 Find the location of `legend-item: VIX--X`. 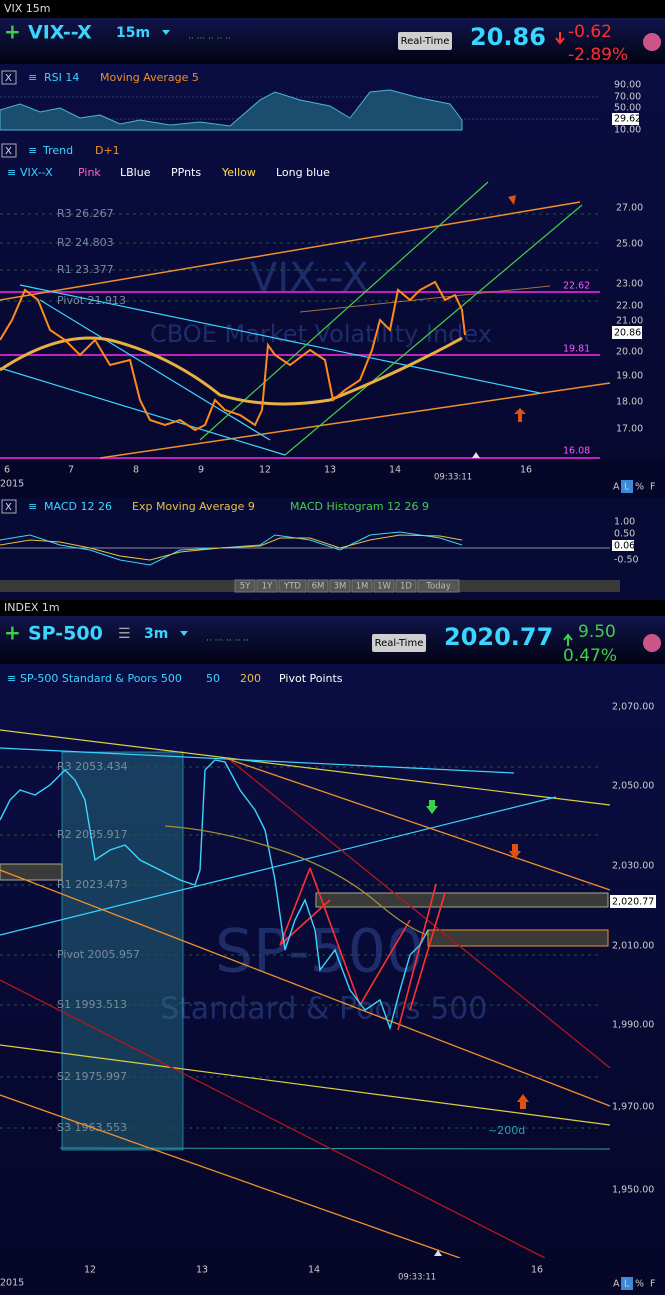

legend-item: VIX--X is located at coordinates (36, 172).